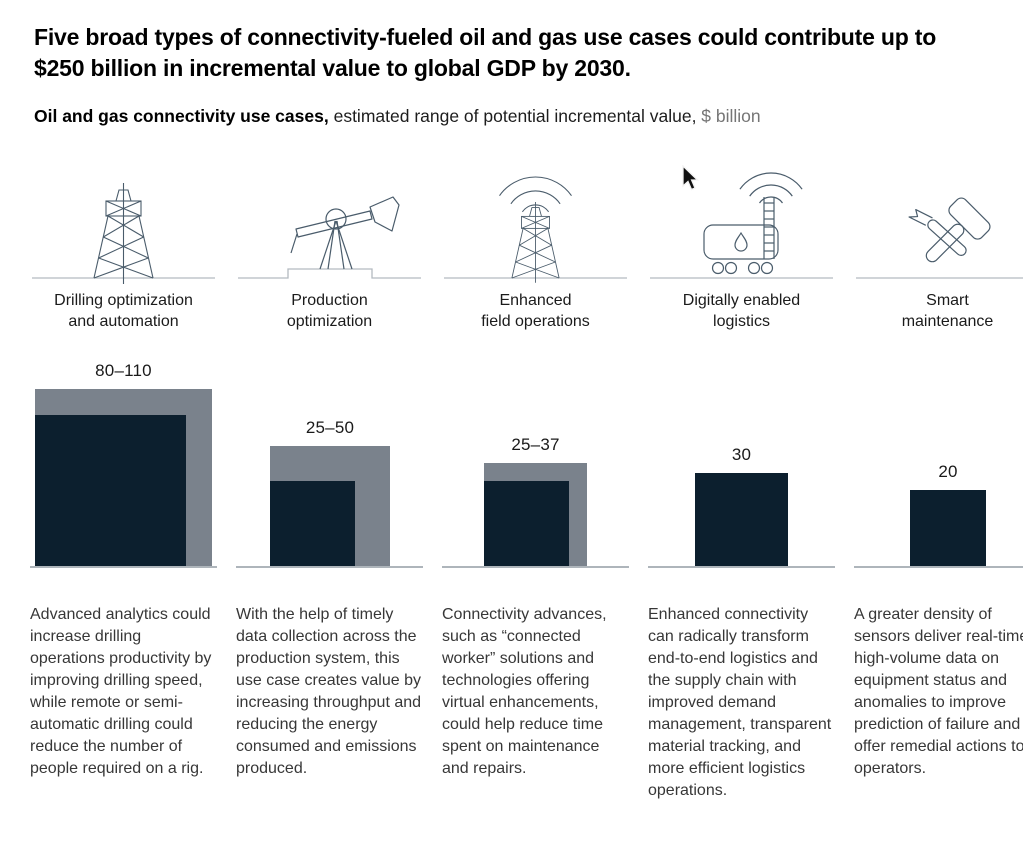 The image size is (1023, 852). I want to click on bar-group: 20, so click(938, 453).